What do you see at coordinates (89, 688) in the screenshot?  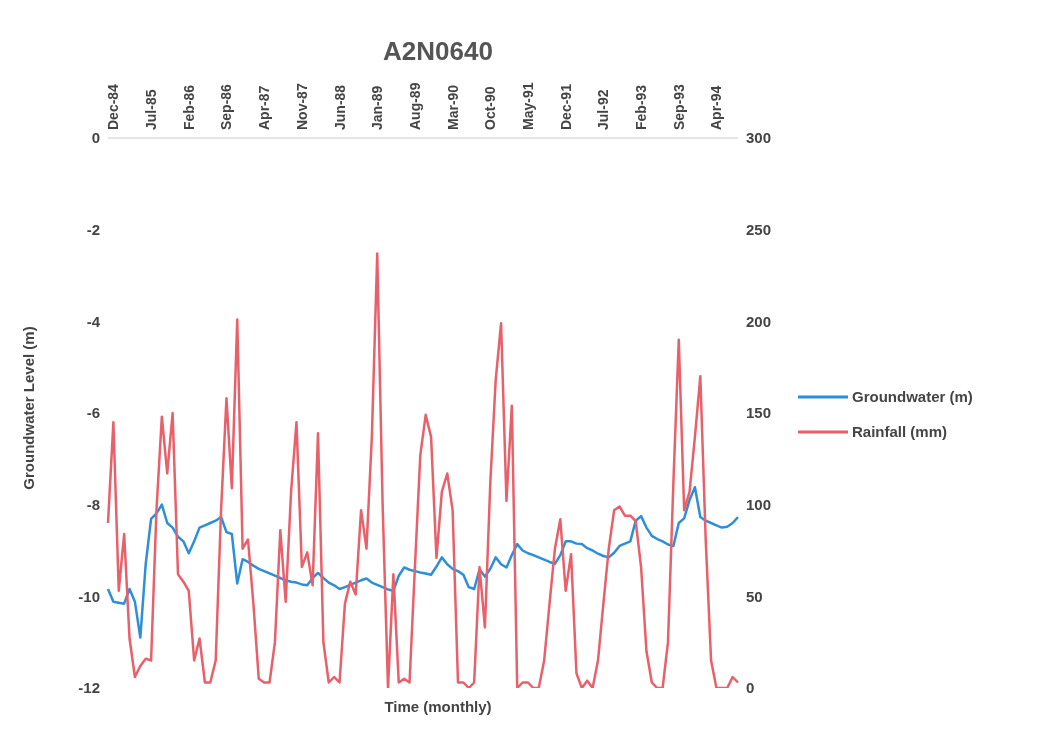 I see `y-tick-label: -12` at bounding box center [89, 688].